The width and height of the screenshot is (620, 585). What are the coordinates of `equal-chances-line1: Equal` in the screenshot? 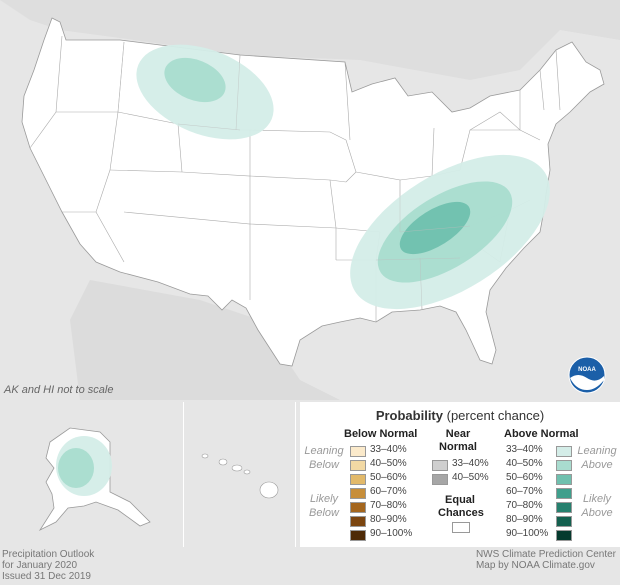 It's located at (460, 500).